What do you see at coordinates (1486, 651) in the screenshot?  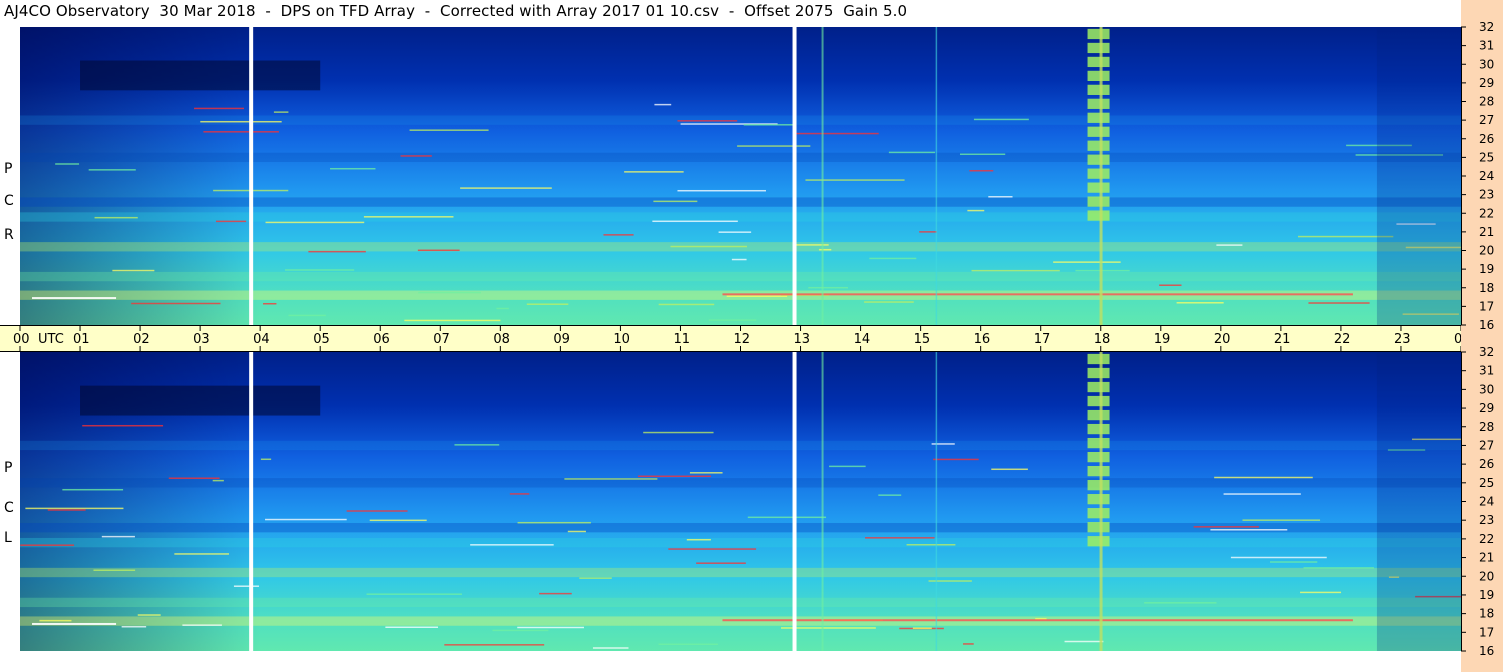 I see `lcp-ytick-label: 16` at bounding box center [1486, 651].